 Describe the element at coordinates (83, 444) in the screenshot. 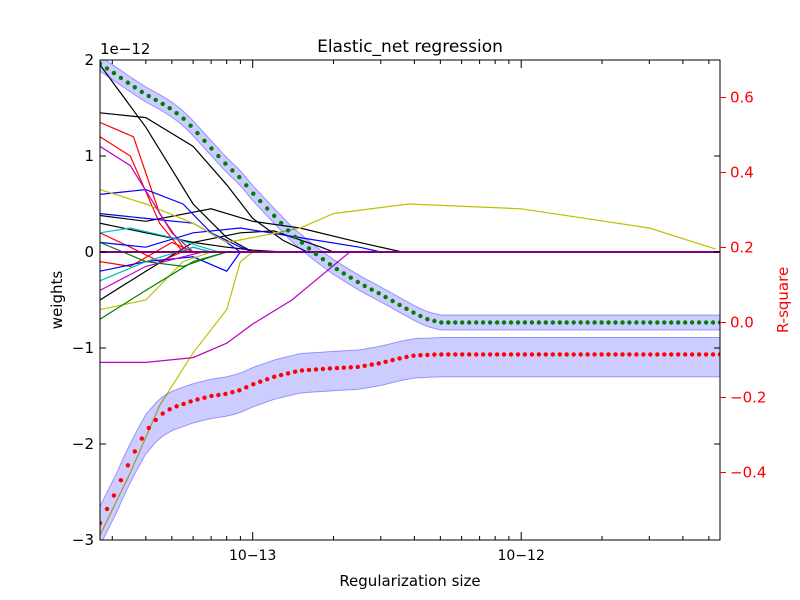

I see `y-left-tick-label-4: −2` at that location.